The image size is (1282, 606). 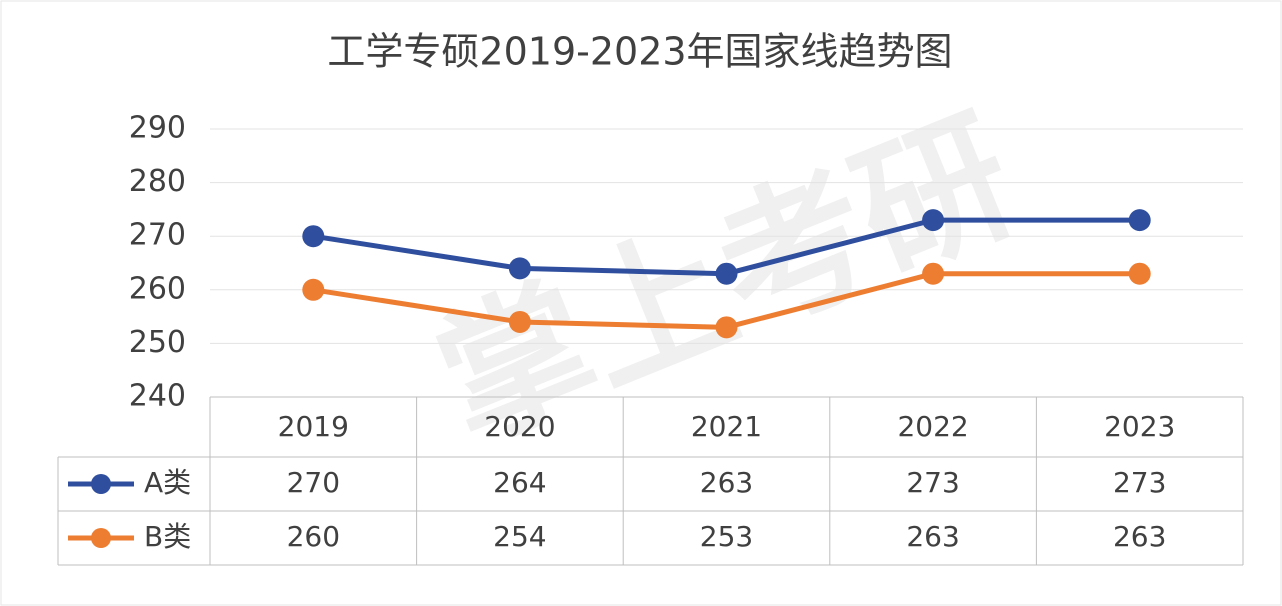 I want to click on y-tick-label: 260, so click(x=157, y=288).